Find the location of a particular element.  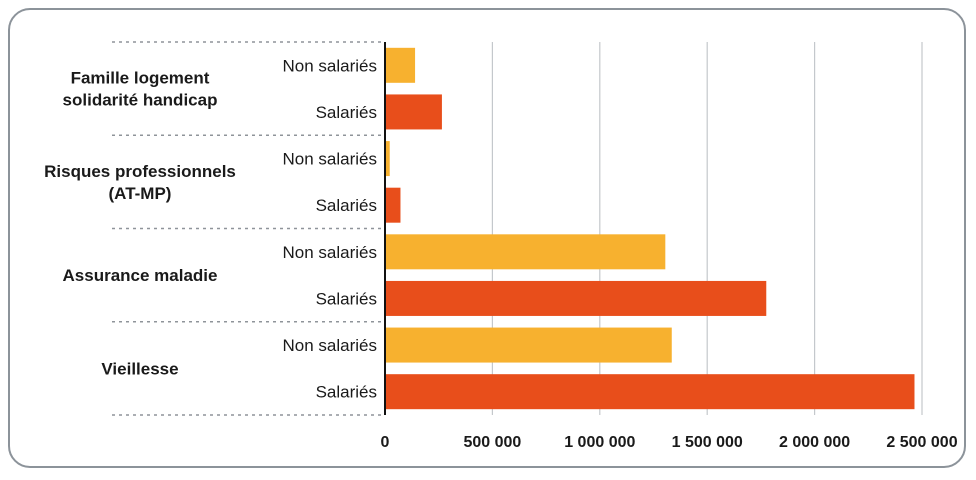

group-label: solidarité handicap is located at coordinates (140, 100).